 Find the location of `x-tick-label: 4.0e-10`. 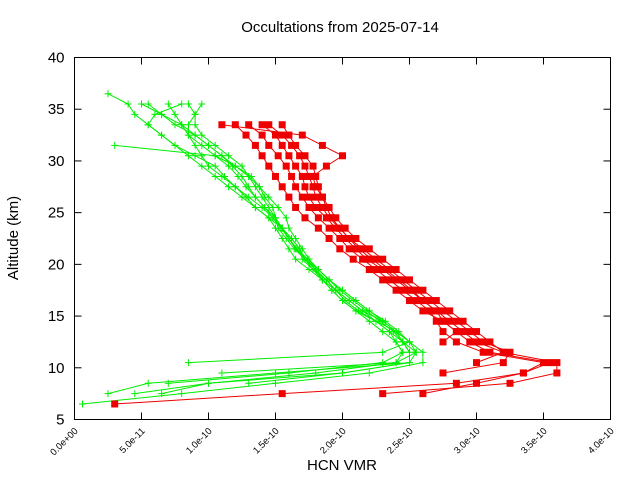

x-tick-label: 4.0e-10 is located at coordinates (601, 441).